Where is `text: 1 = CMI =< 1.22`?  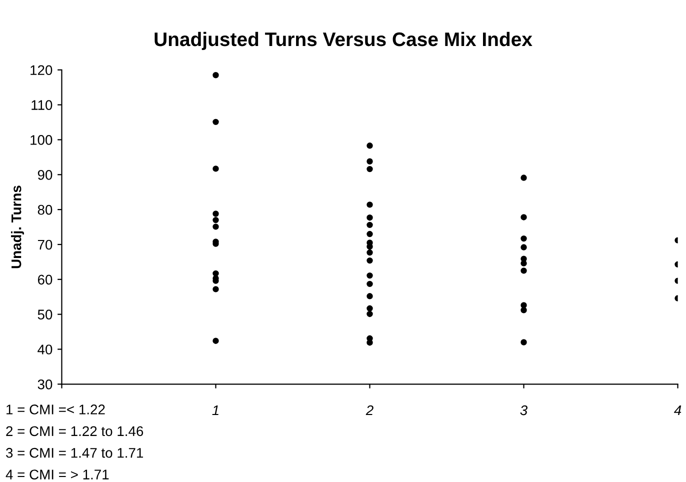 text: 1 = CMI =< 1.22 is located at coordinates (55, 409).